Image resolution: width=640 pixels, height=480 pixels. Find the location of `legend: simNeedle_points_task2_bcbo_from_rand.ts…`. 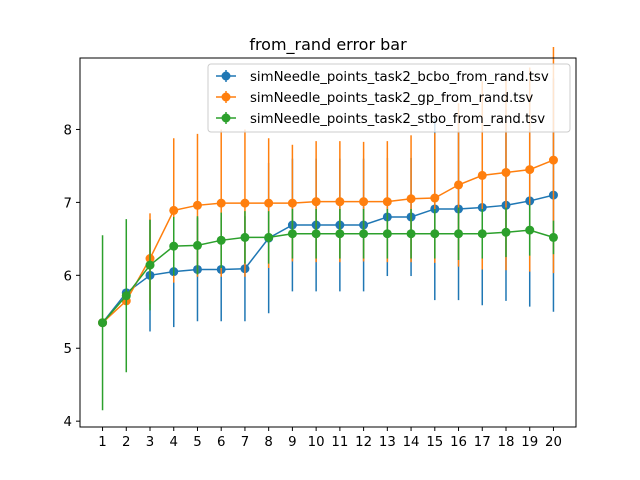

legend: simNeedle_points_task2_bcbo_from_rand.ts… is located at coordinates (389, 98).